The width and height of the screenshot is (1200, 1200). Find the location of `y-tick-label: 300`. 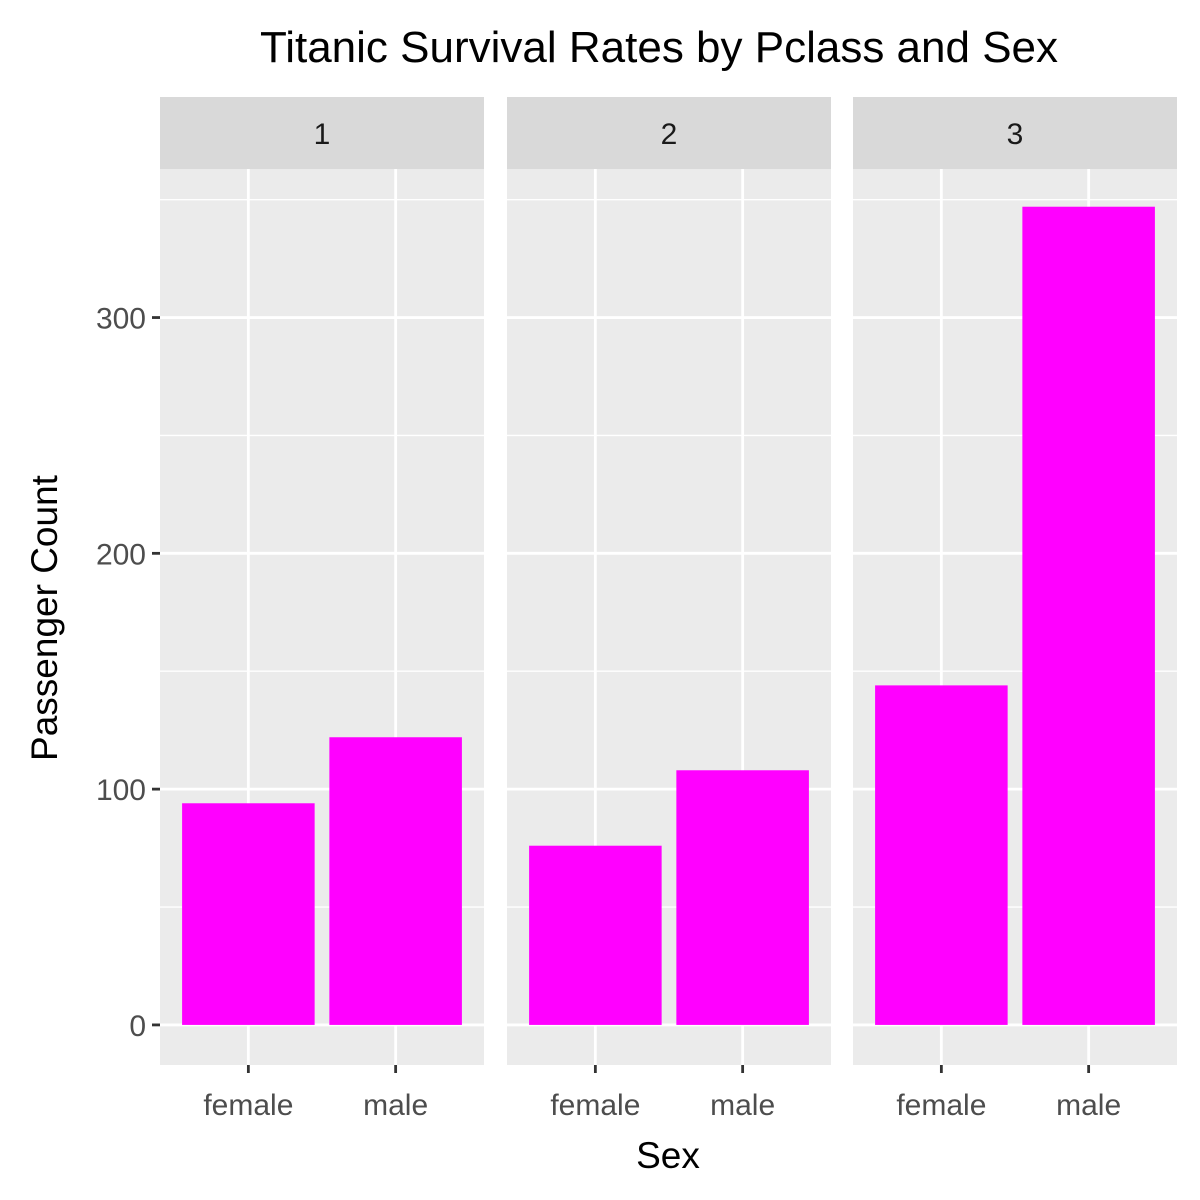

y-tick-label: 300 is located at coordinates (121, 319).